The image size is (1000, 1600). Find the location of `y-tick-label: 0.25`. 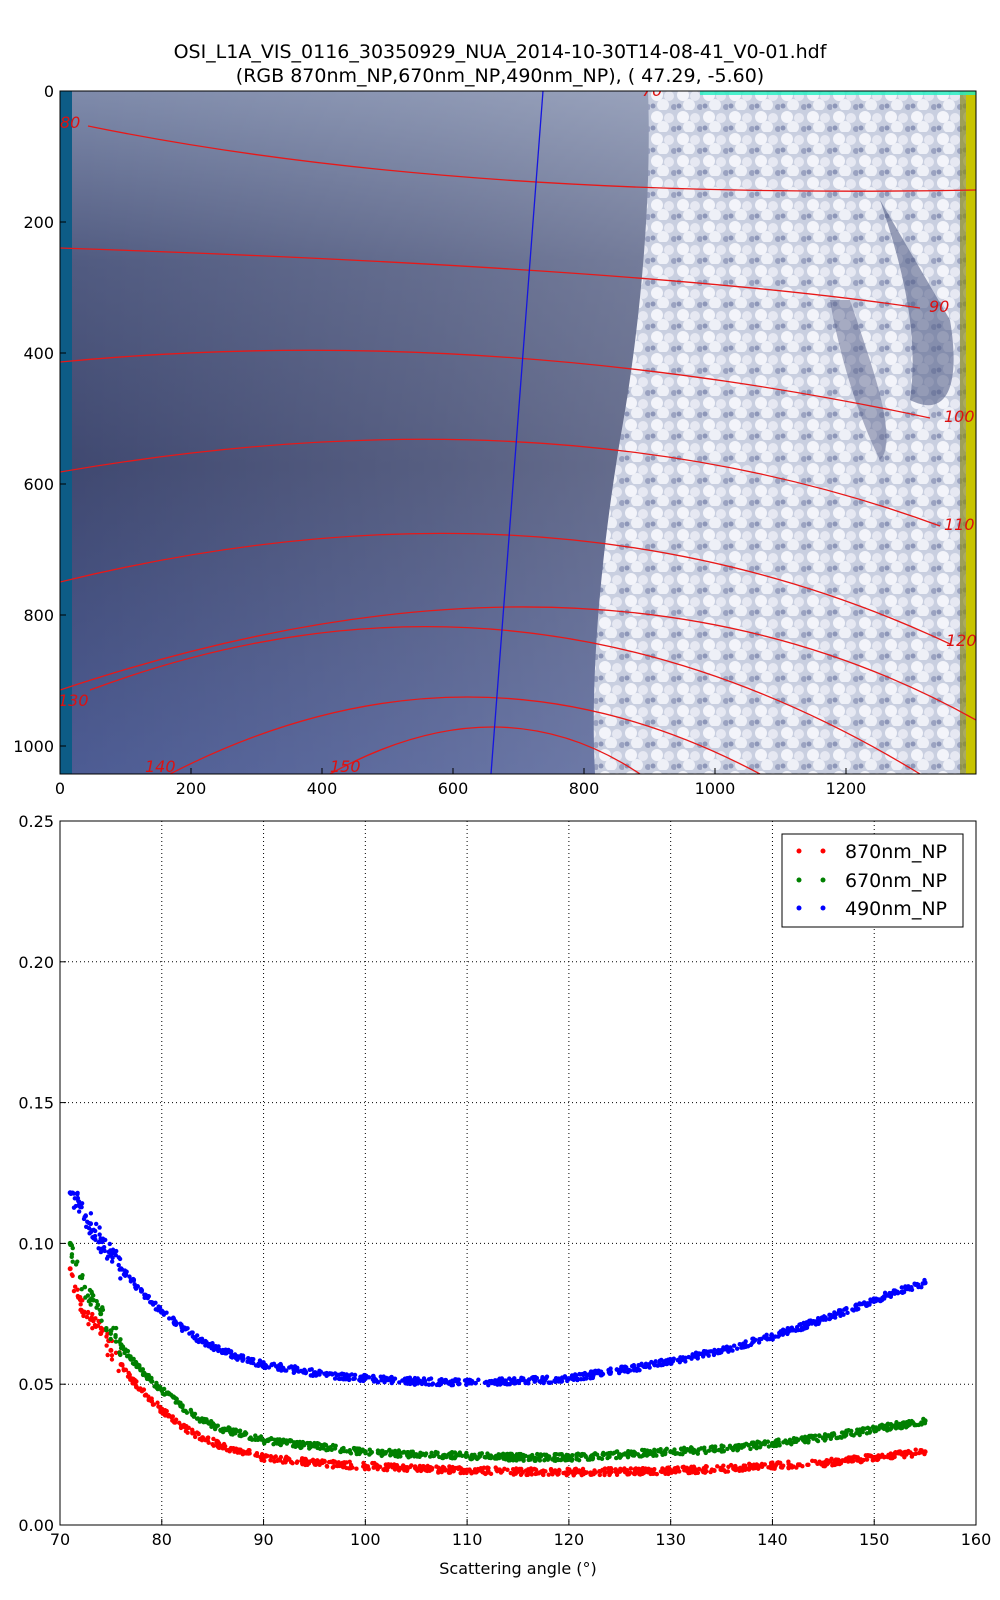

y-tick-label: 0.25 is located at coordinates (36, 821).